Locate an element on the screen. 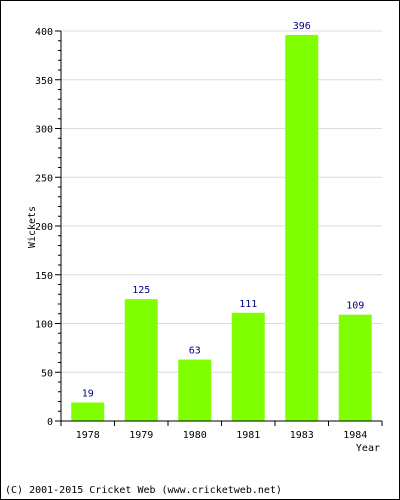 The height and width of the screenshot is (500, 400). data-label: 125 is located at coordinates (141, 290).